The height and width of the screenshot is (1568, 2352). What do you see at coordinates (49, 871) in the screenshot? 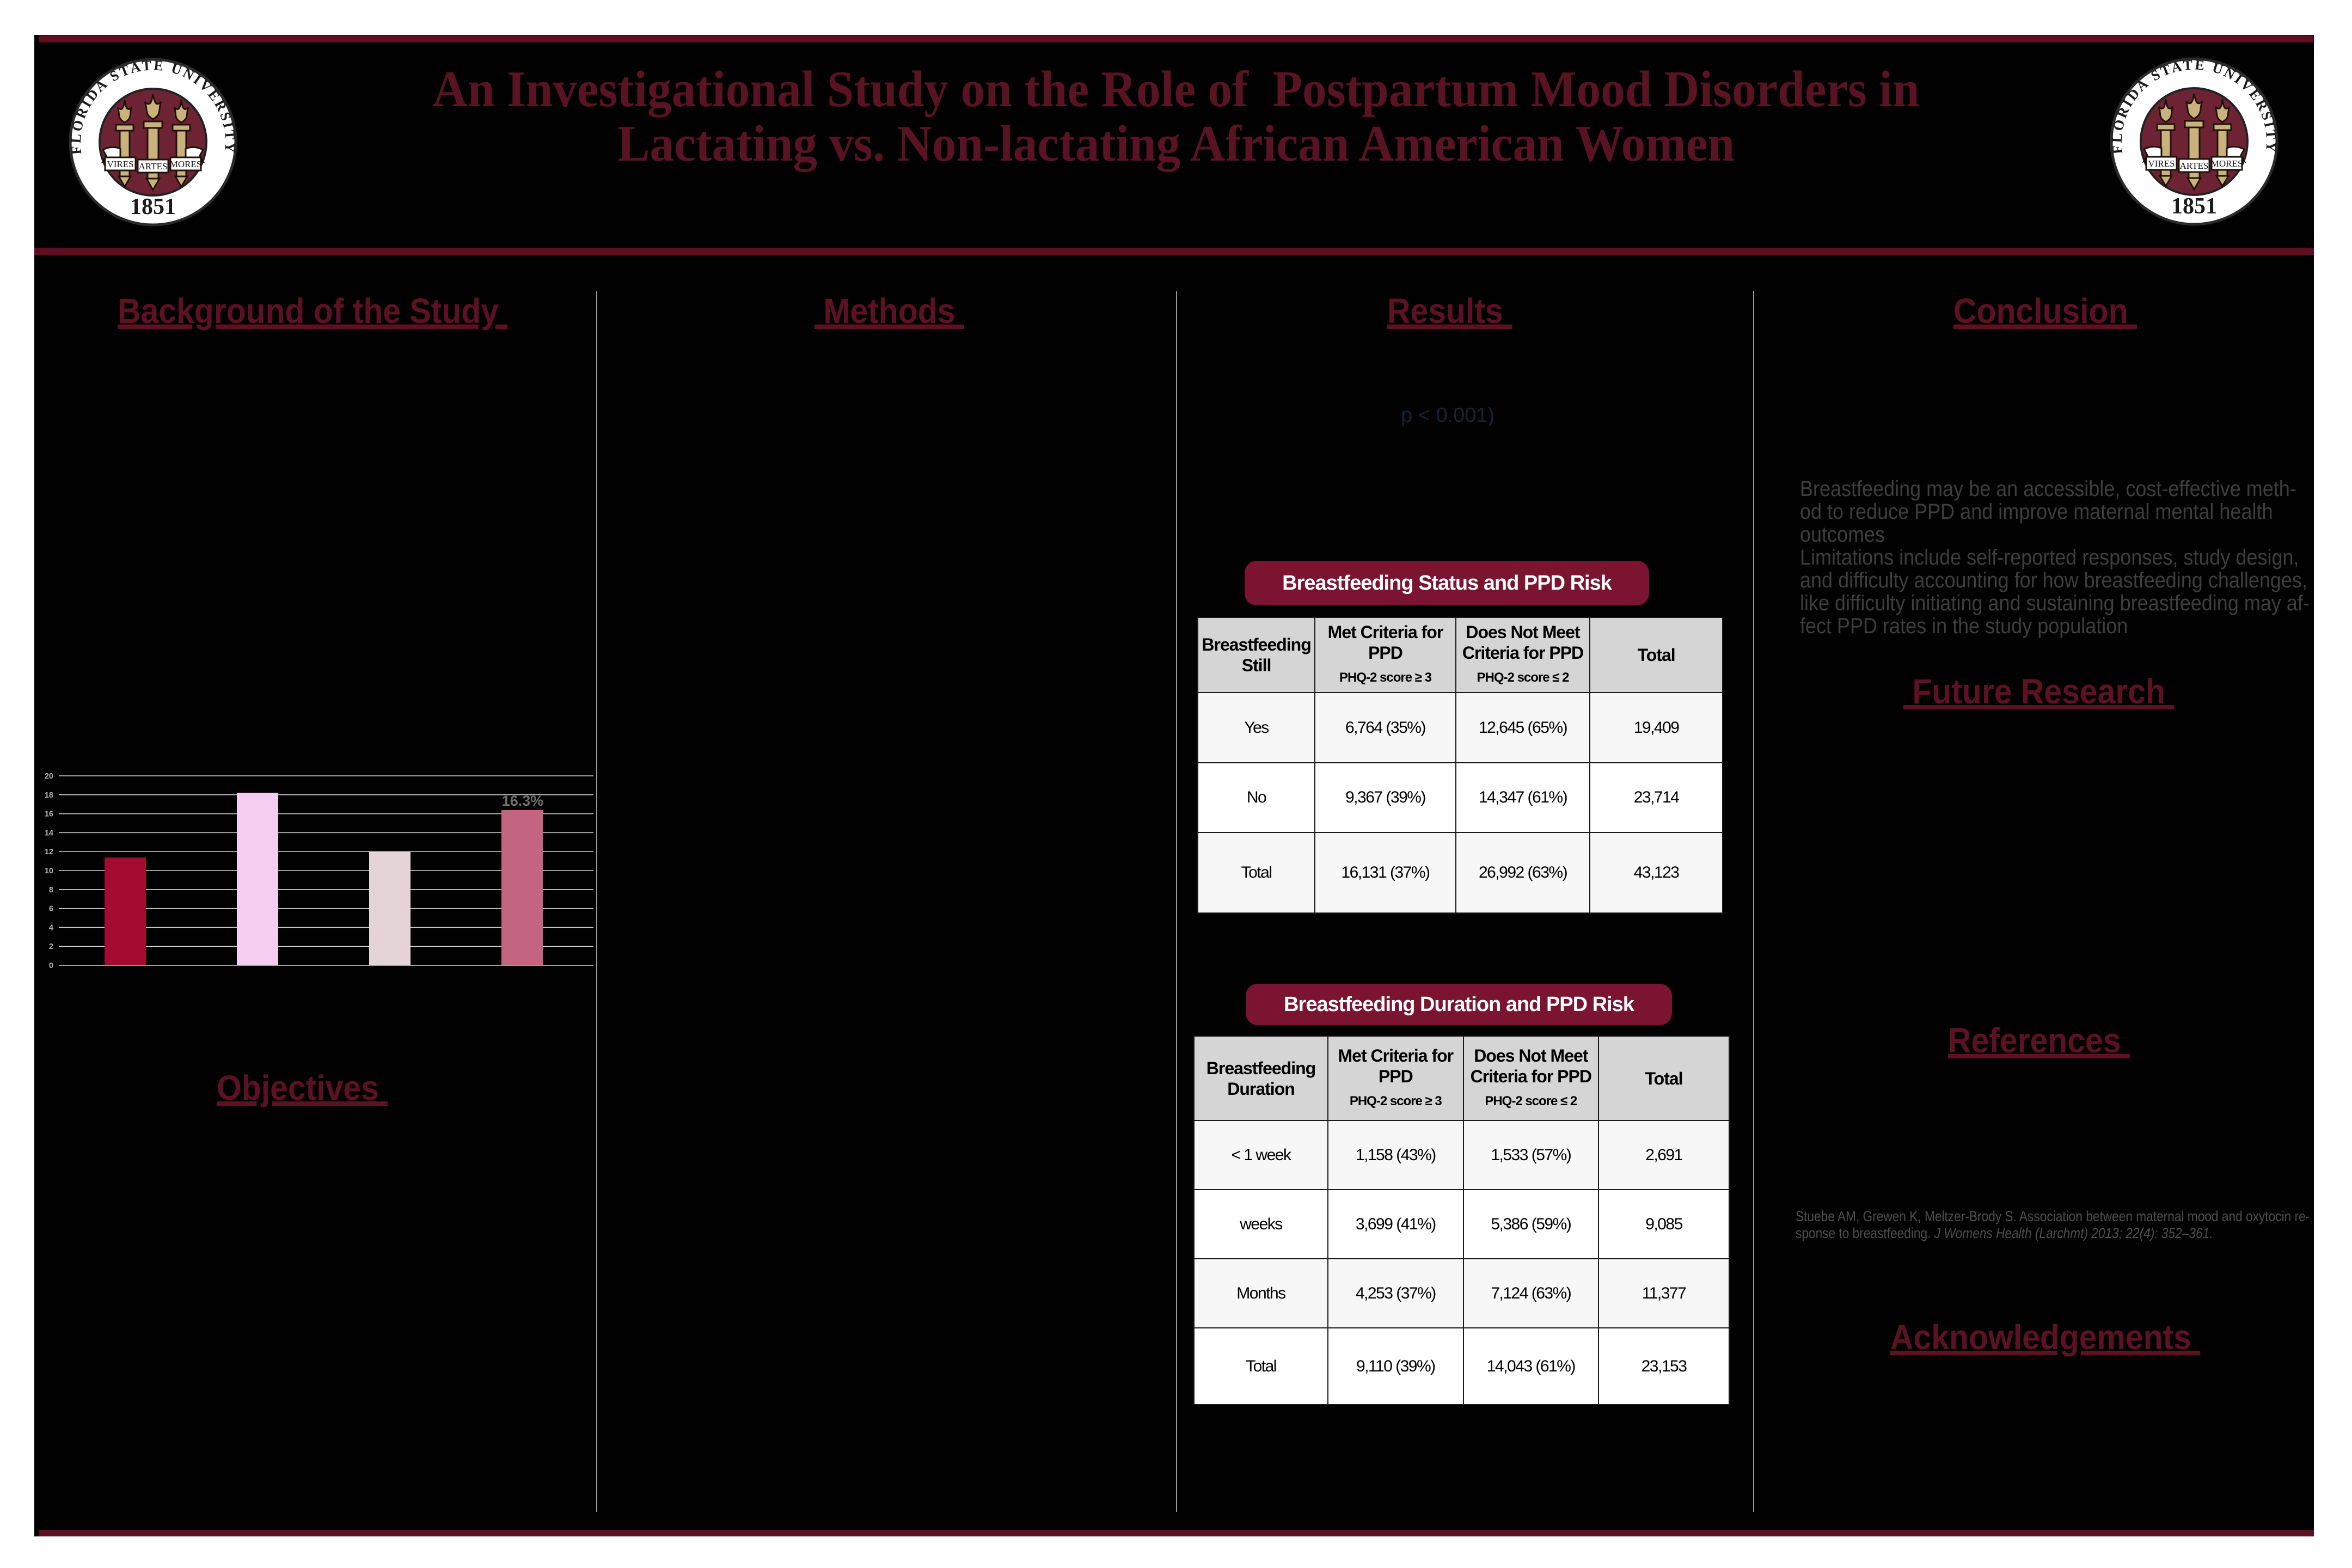
I see `svg-text: 10` at bounding box center [49, 871].